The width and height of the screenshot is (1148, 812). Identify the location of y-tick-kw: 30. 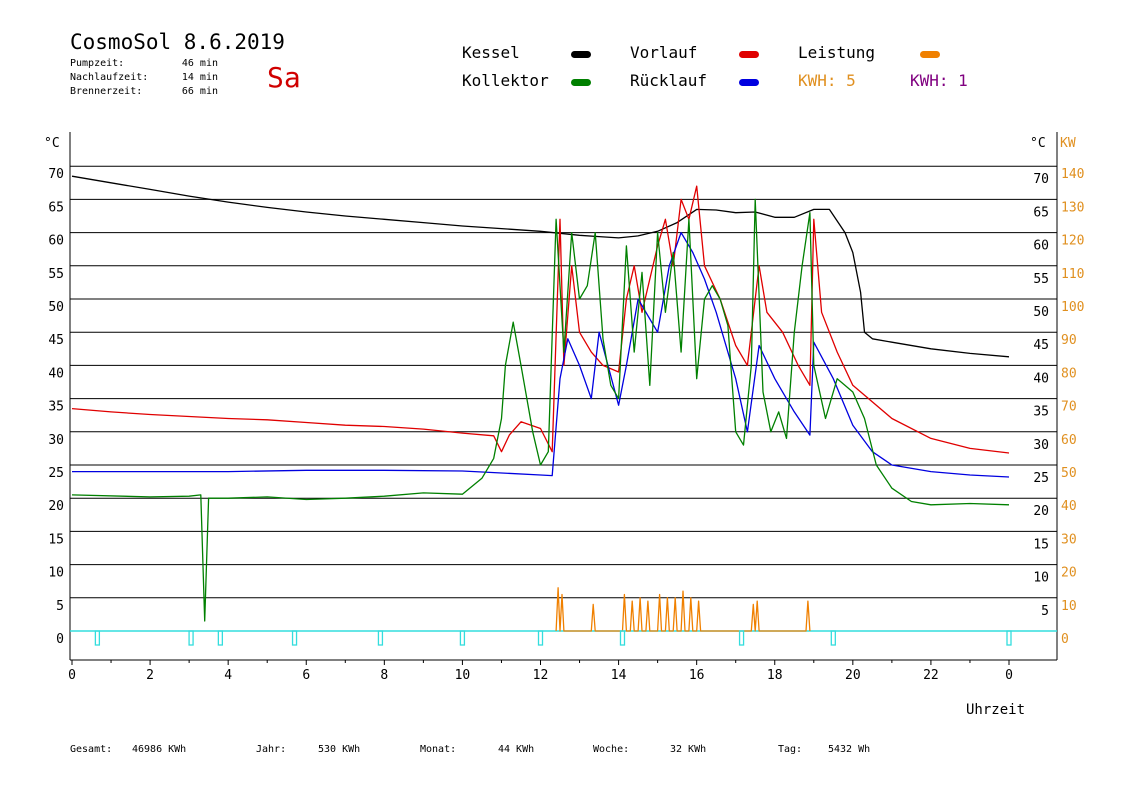
(1069, 539).